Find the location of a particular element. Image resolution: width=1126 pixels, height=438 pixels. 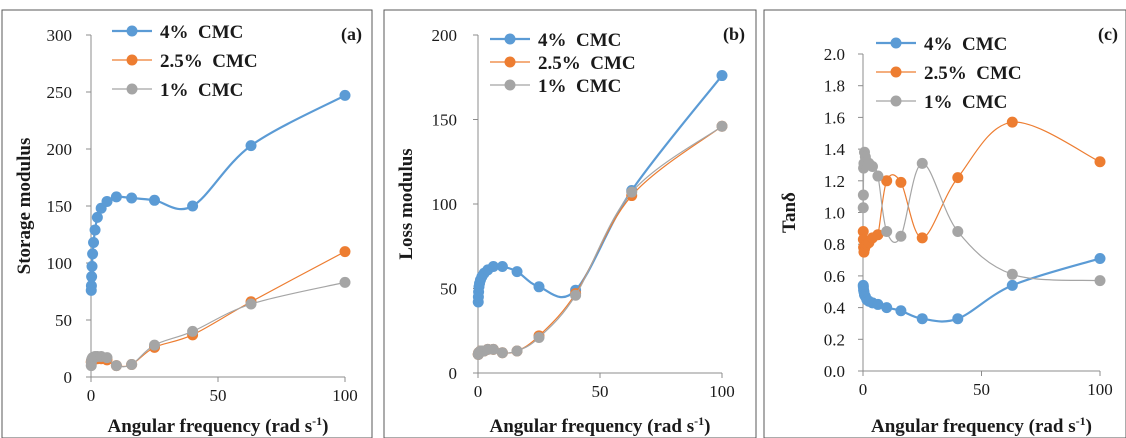

y-tick-label: 1.8 is located at coordinates (834, 86).